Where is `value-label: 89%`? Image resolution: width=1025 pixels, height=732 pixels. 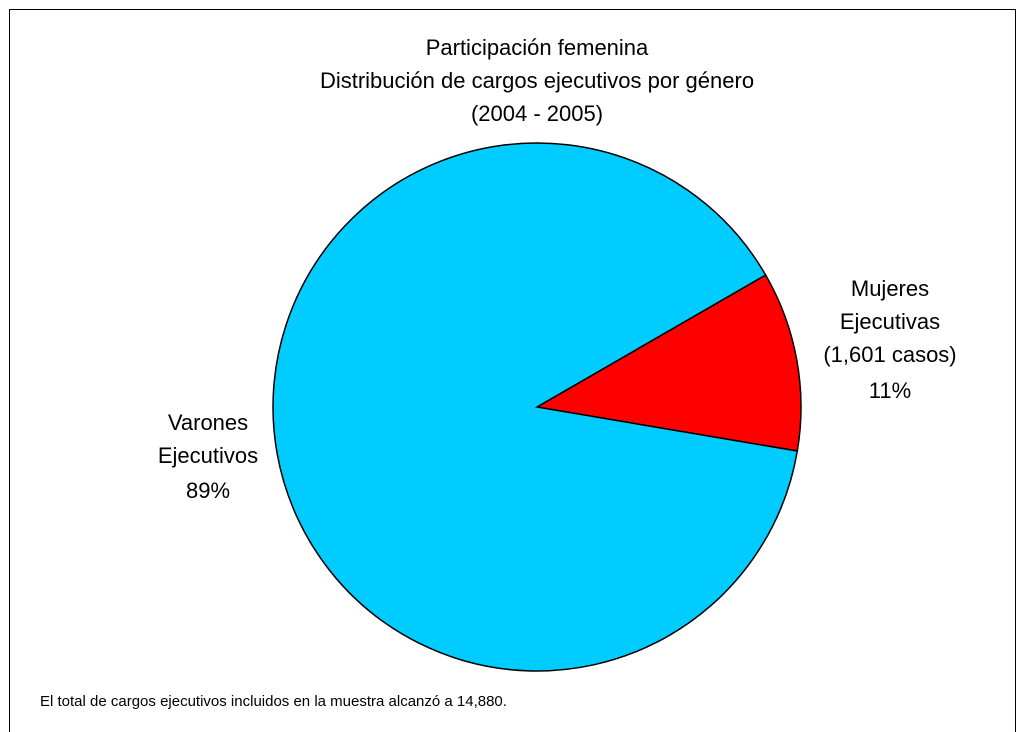 value-label: 89% is located at coordinates (208, 490).